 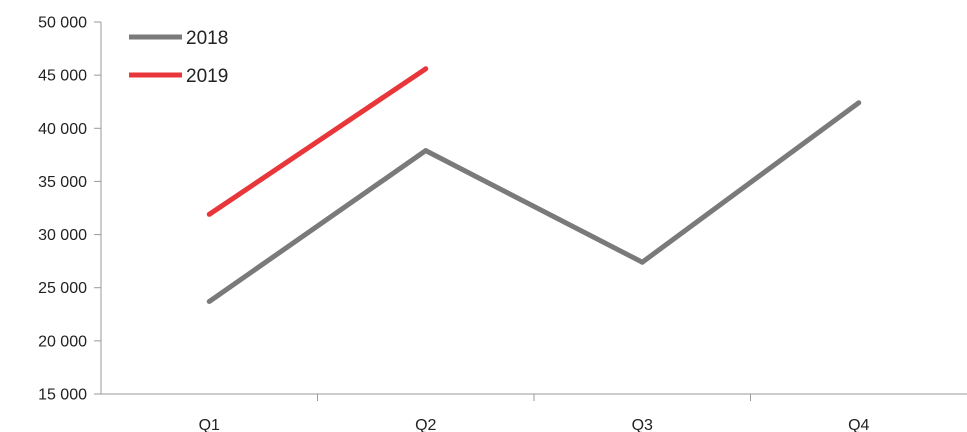 I want to click on legend-label: 2018, so click(x=207, y=38).